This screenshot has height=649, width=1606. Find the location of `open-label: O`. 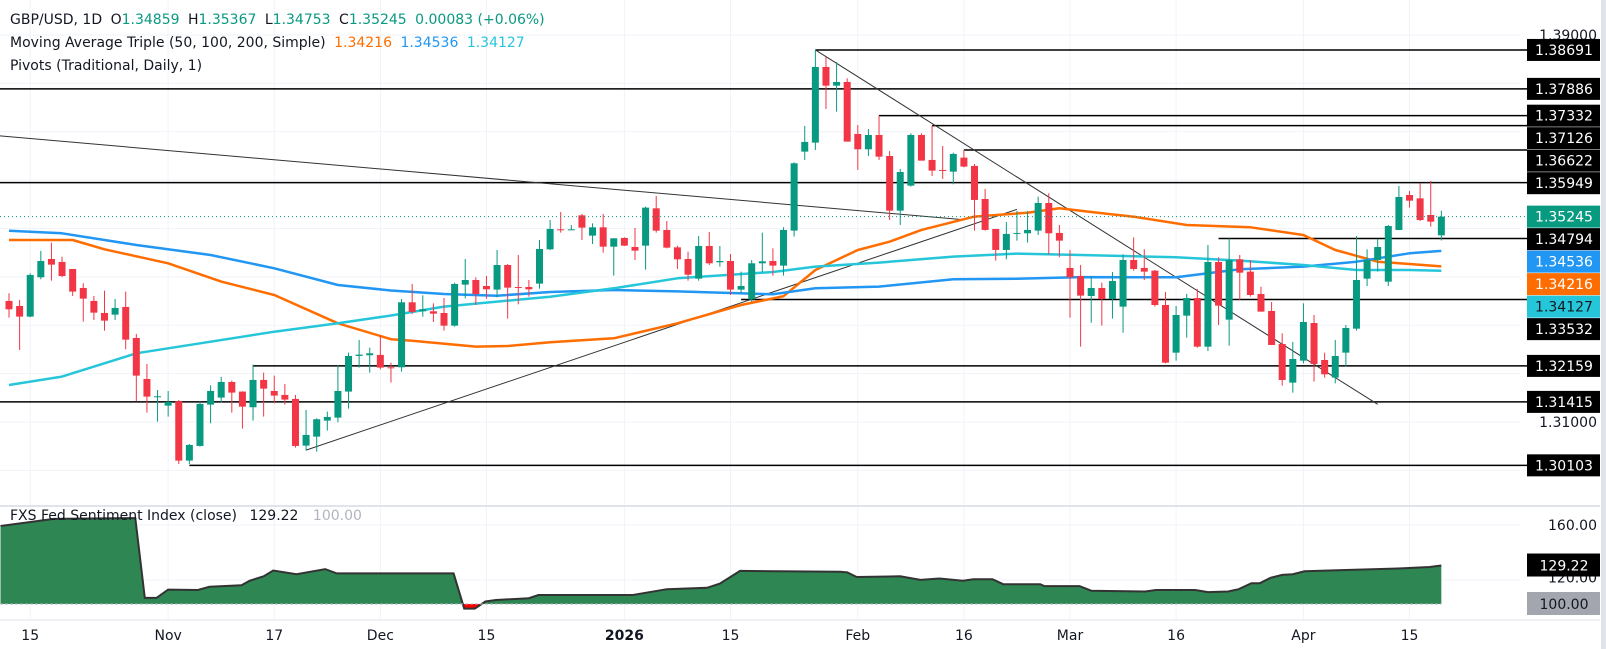

open-label: O is located at coordinates (116, 20).